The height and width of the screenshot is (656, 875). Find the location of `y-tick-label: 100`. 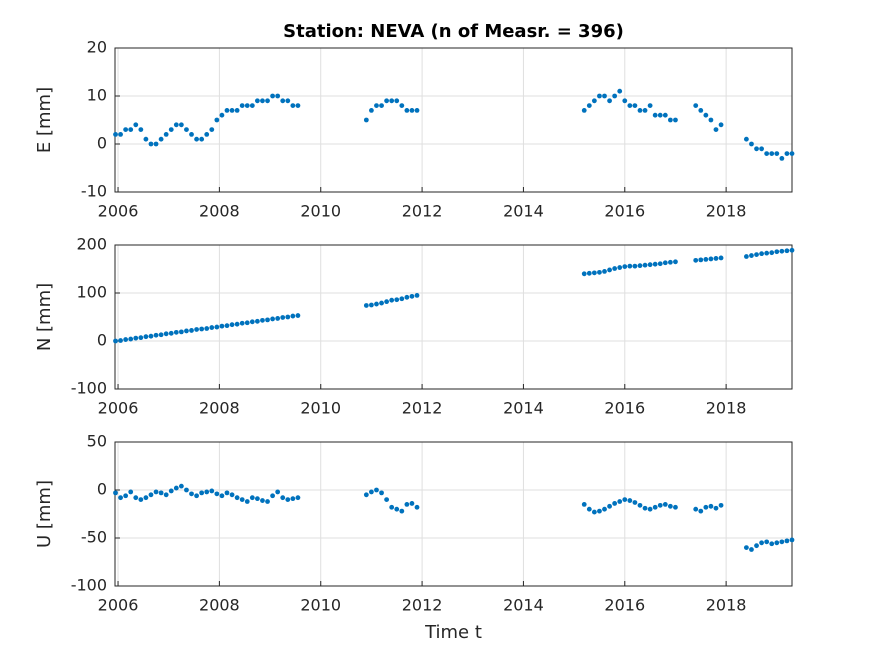

y-tick-label: 100 is located at coordinates (91, 292).